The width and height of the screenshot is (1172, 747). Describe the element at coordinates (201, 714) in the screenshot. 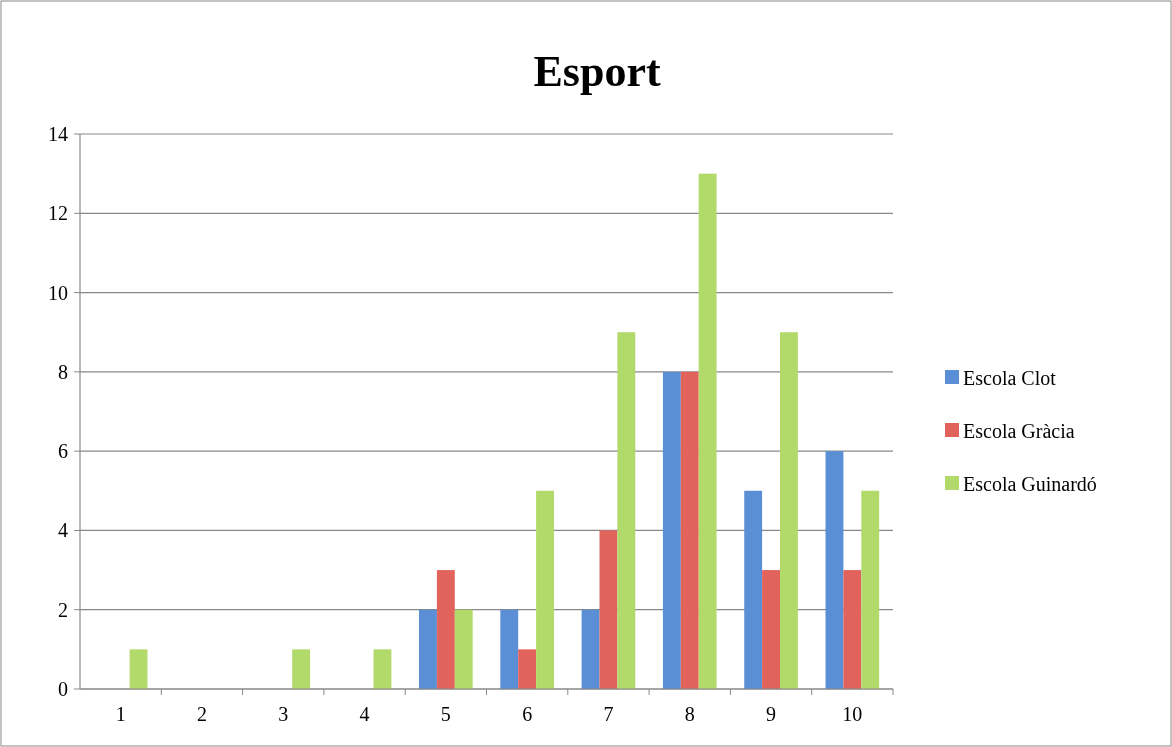

I see `x-tick-label: 2` at that location.